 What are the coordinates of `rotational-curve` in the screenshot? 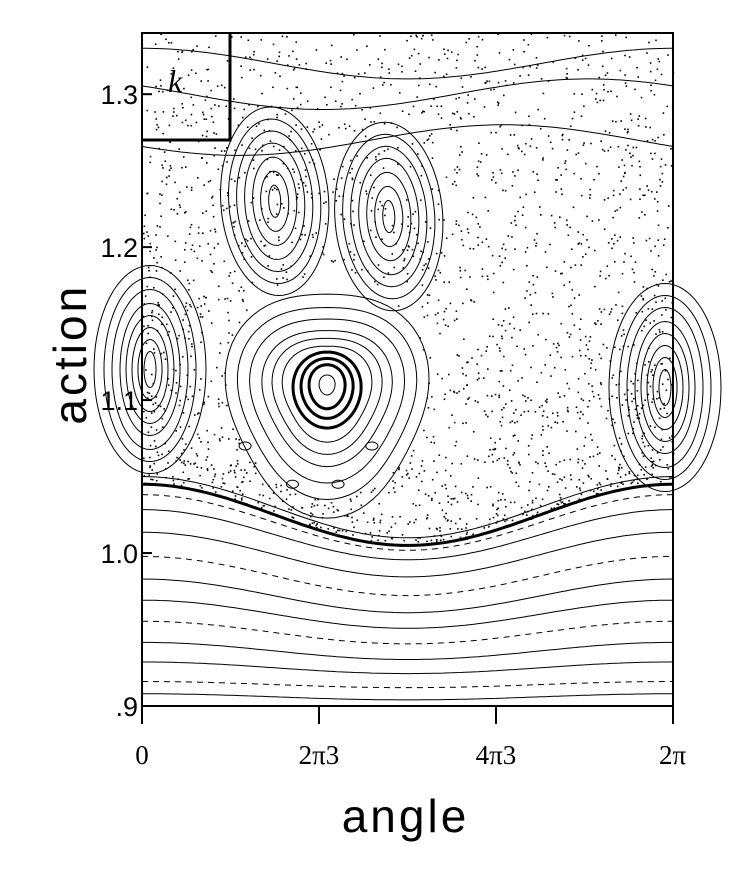 It's located at (407, 668).